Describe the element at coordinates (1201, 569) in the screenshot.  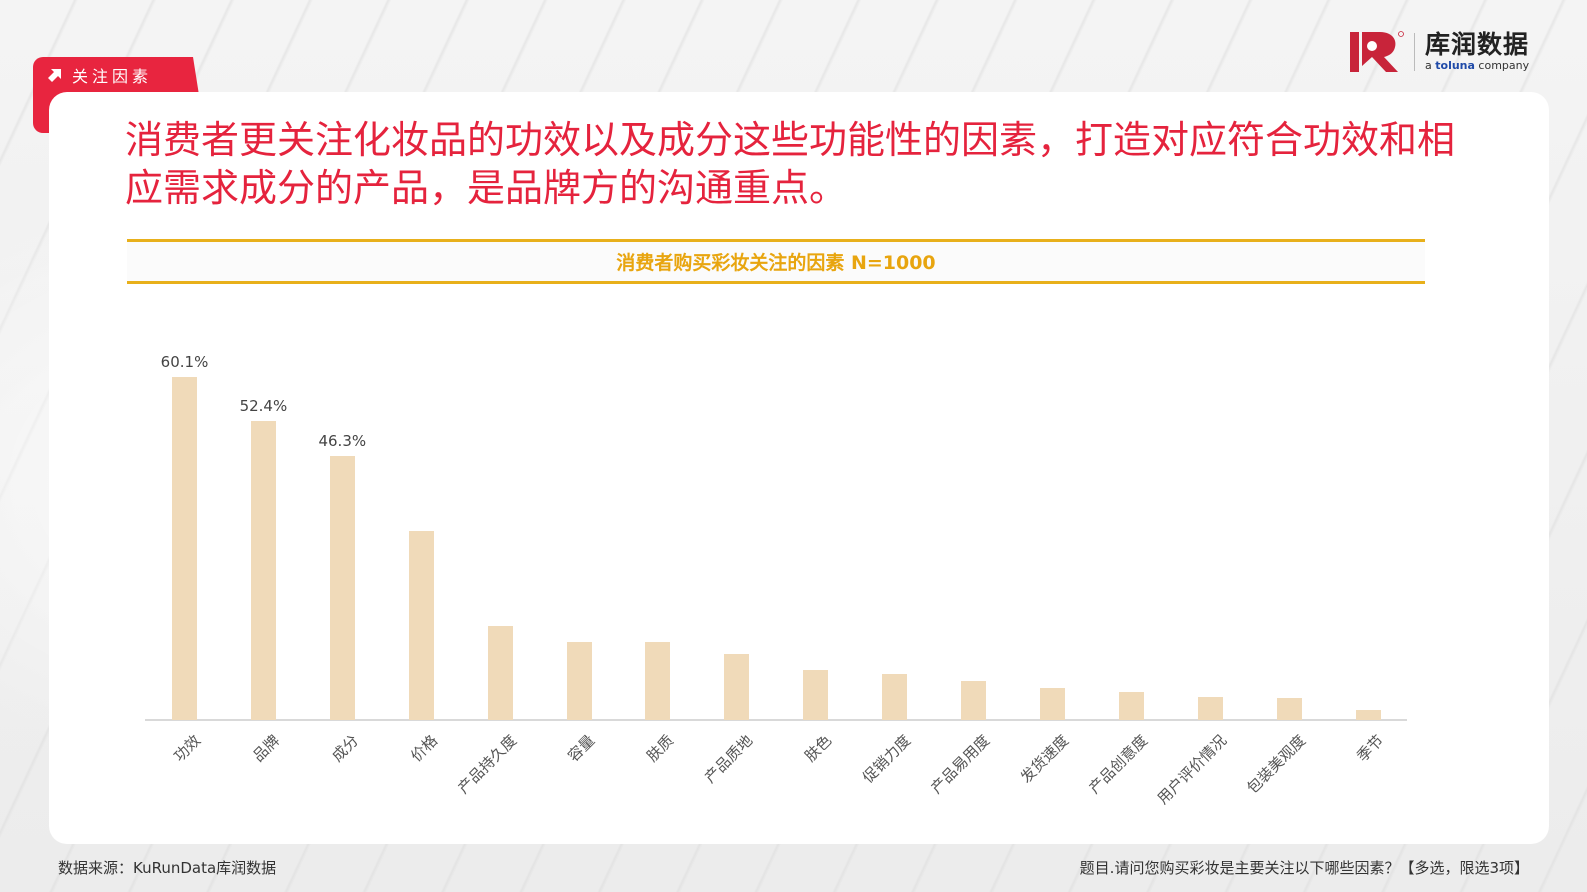
I see `chart-column: 用户评价情况` at that location.